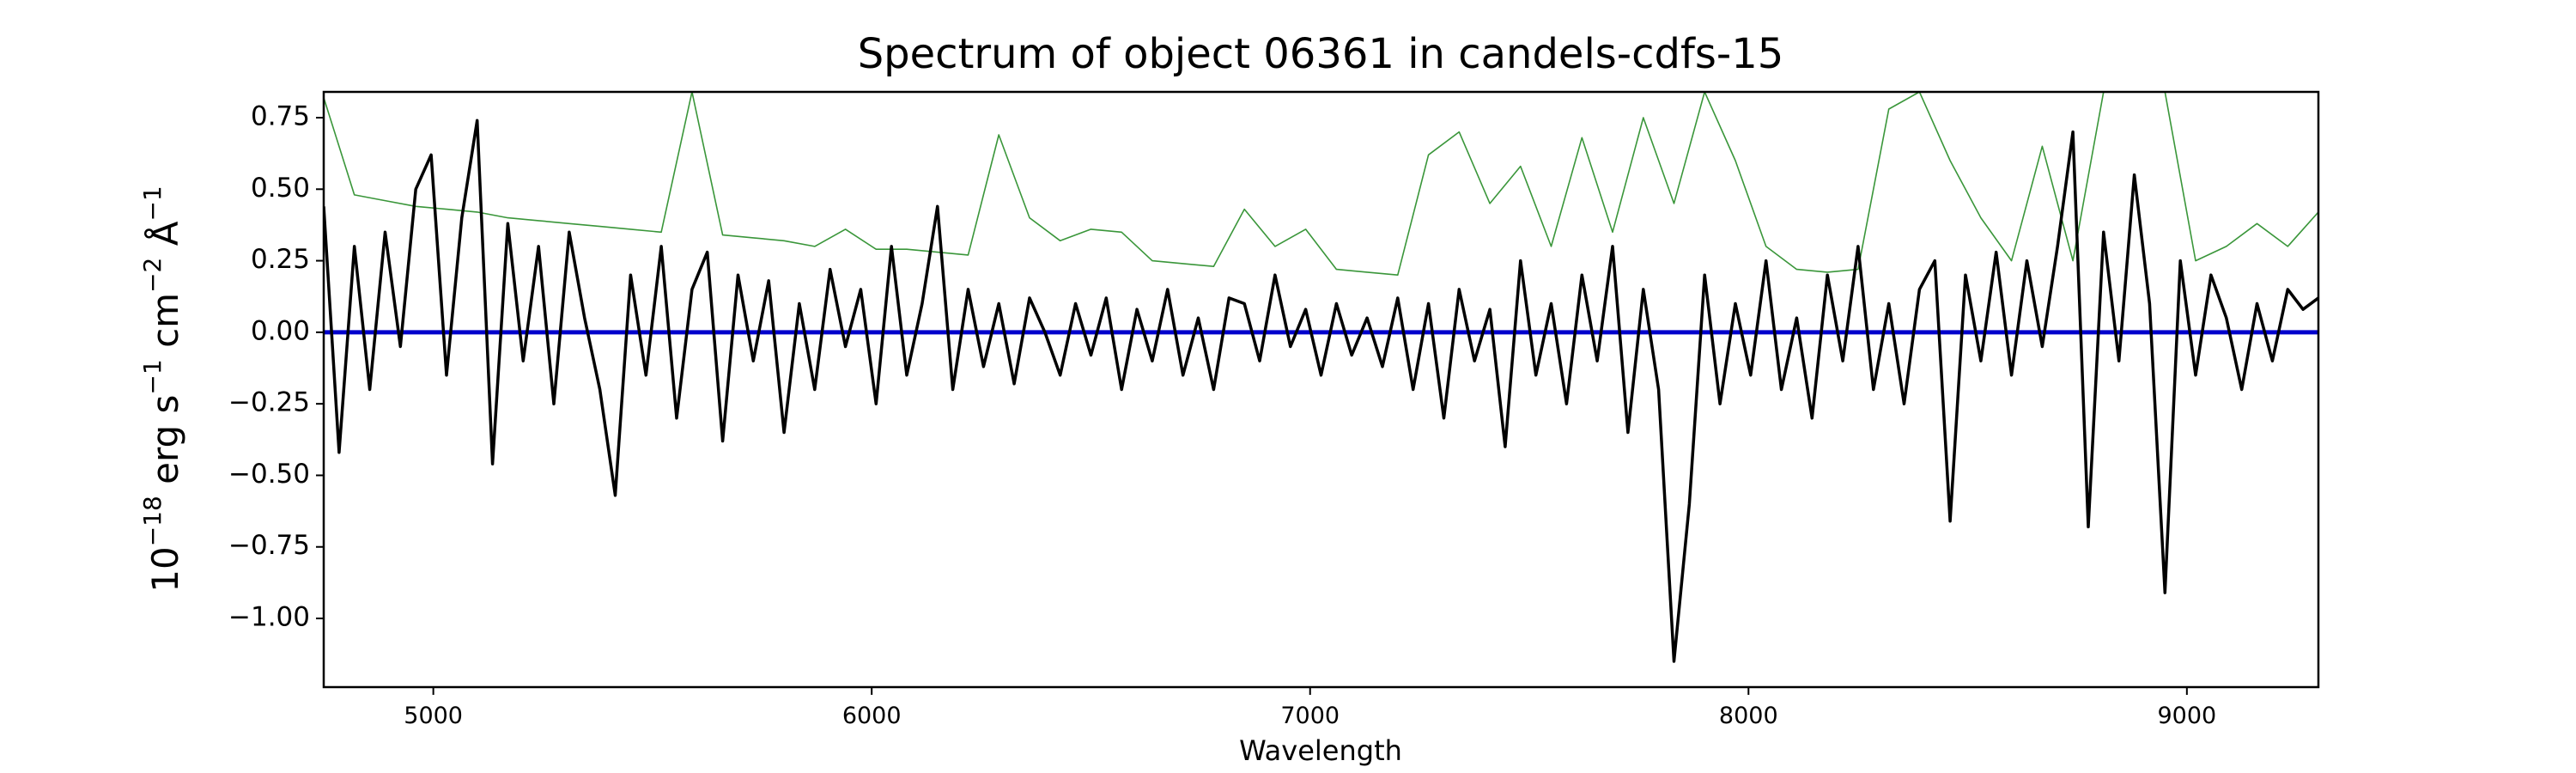 The image size is (2576, 773). What do you see at coordinates (164, 239) in the screenshot?
I see `y-axis-label-text: Å` at bounding box center [164, 239].